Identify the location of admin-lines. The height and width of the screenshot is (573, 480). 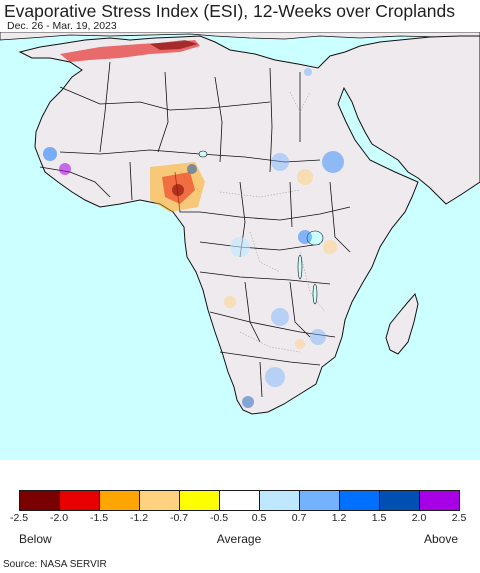
(252, 222).